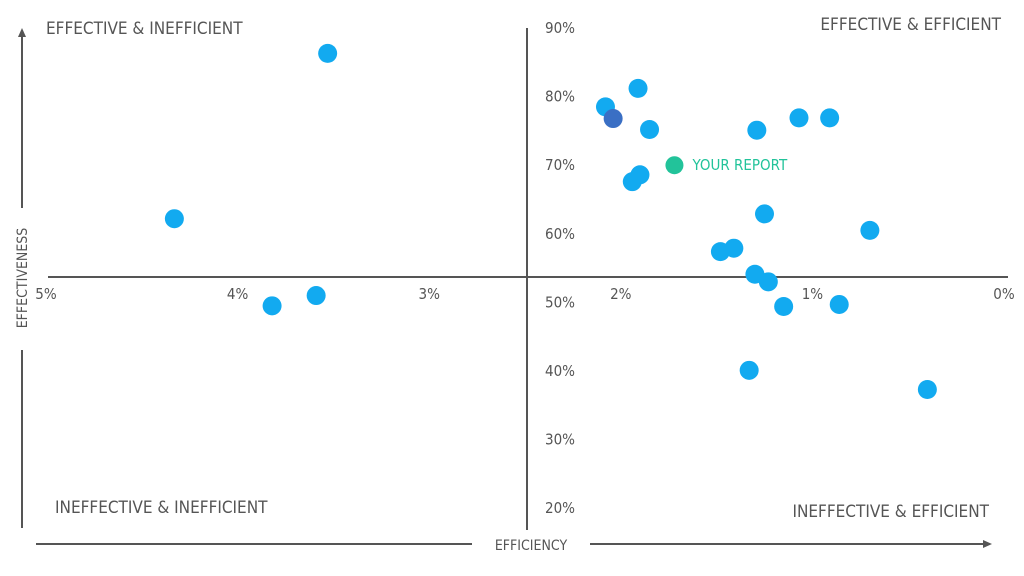 Image resolution: width=1024 pixels, height=576 pixels. I want to click on y-tick-label: 60%, so click(560, 234).